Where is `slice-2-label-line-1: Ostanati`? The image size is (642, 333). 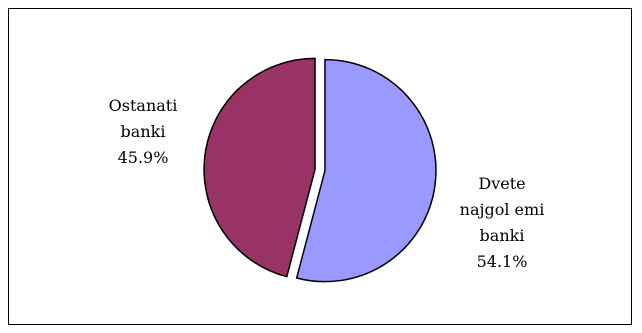 slice-2-label-line-1: Ostanati is located at coordinates (143, 105).